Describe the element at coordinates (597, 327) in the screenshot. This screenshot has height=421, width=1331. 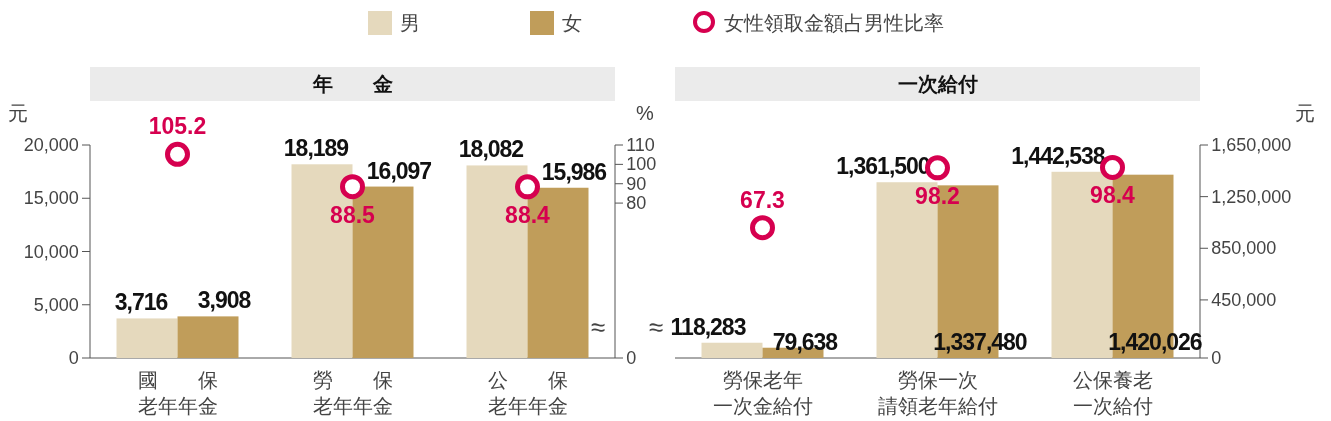
I see `annotation: ≈` at that location.